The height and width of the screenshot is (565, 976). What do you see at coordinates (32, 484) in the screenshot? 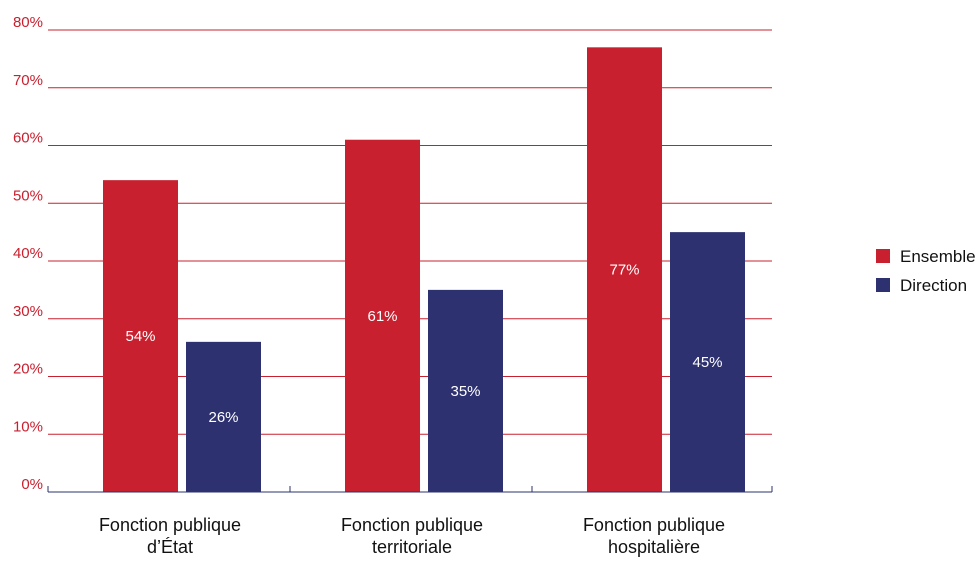
I see `y-tick-label-0: 0%` at bounding box center [32, 484].